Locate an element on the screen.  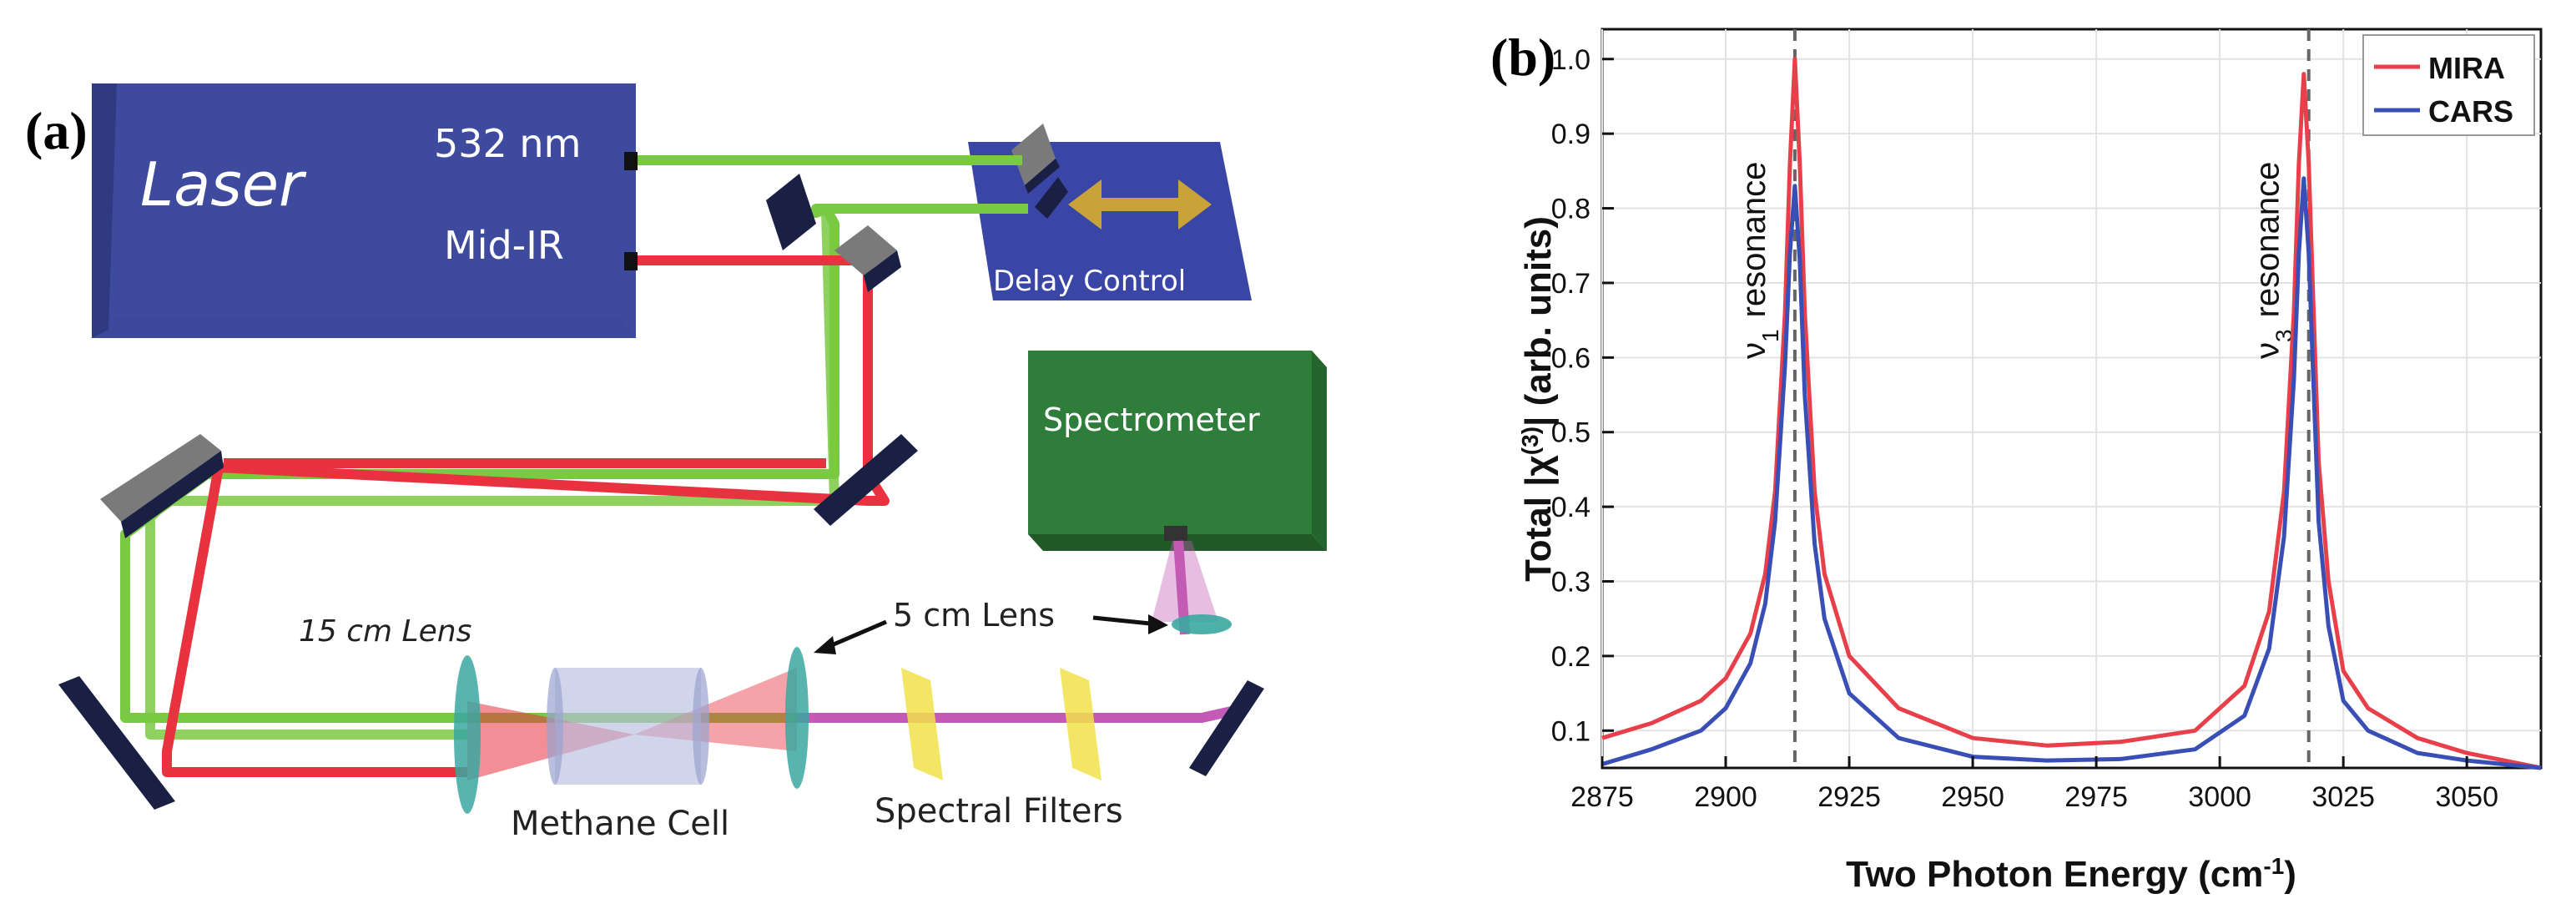
y-axis-title: Total |χ(3)| (arb. units) is located at coordinates (1538, 399).